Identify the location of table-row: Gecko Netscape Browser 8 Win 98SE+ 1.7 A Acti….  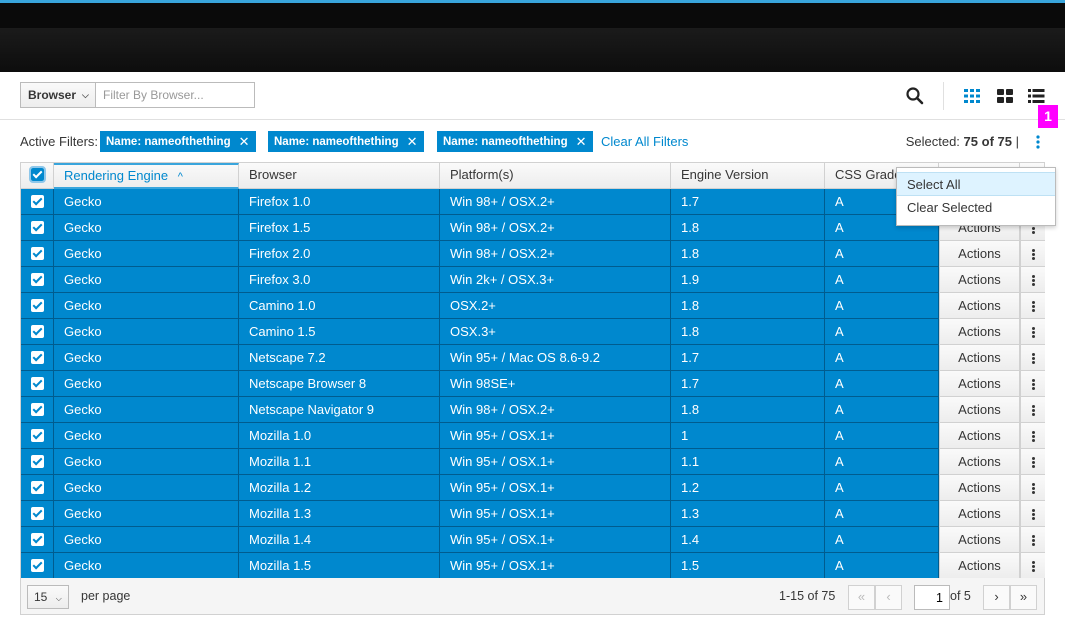
(533, 384).